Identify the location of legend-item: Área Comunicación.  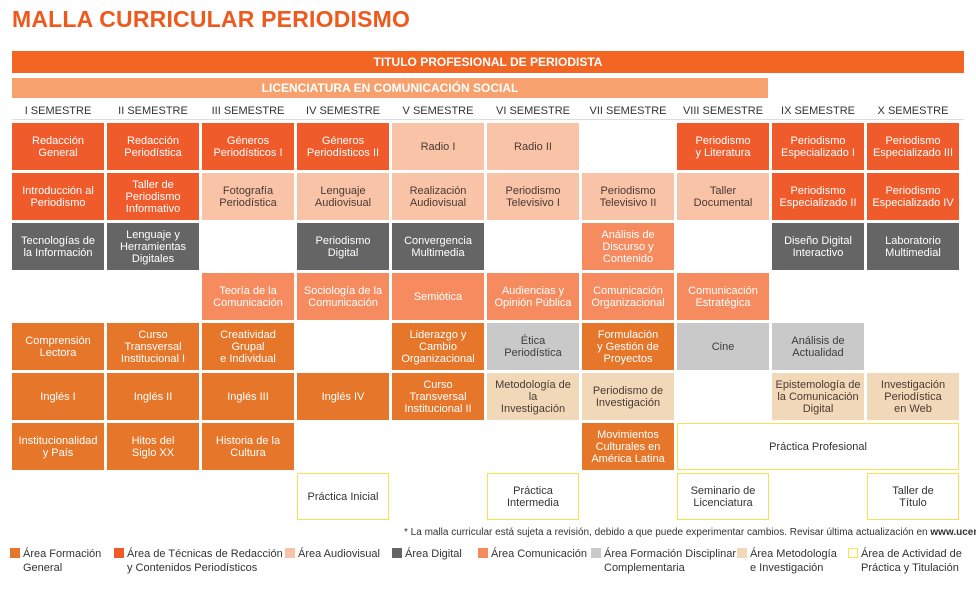
(532, 554).